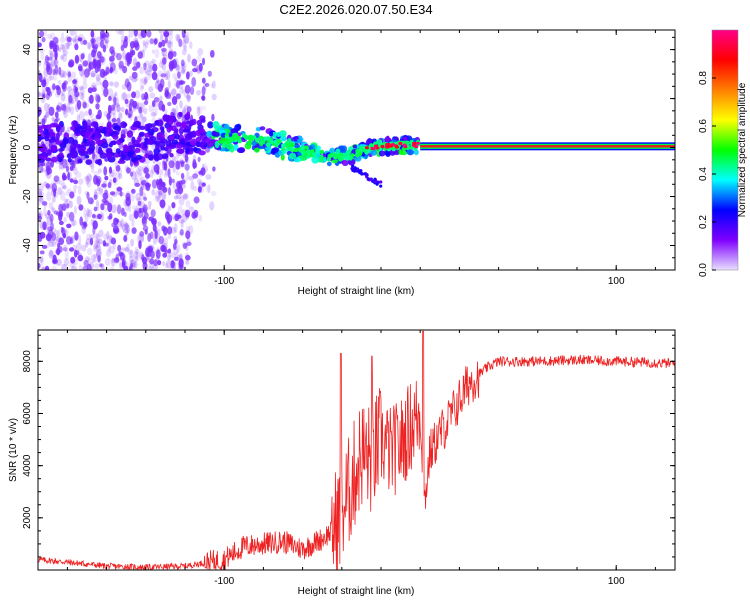 The image size is (750, 600). I want to click on colorbar-tick-label: 0.4, so click(703, 174).